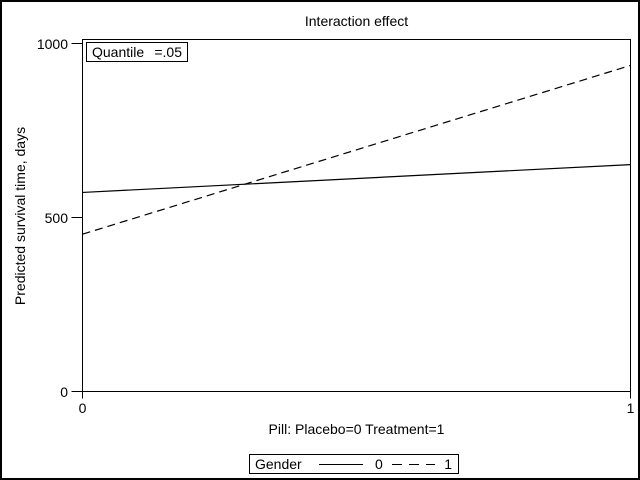  I want to click on legend-title: Gender, so click(278, 464).